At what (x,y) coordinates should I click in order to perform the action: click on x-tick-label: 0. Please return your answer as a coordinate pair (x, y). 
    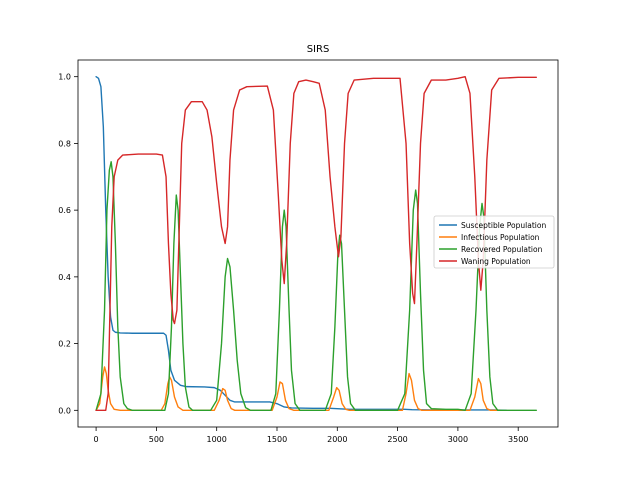
    Looking at the image, I should click on (96, 439).